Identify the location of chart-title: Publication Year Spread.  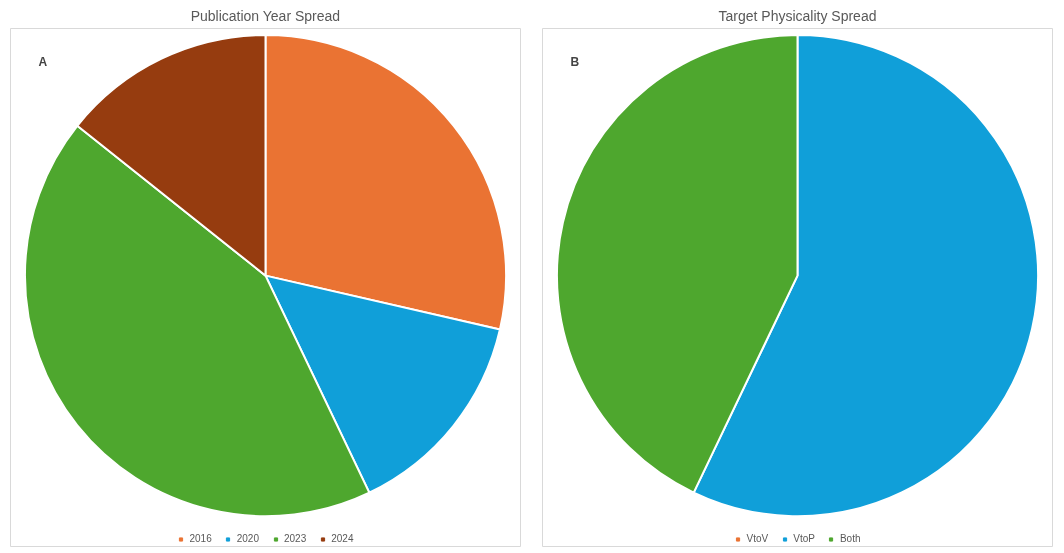
(265, 15).